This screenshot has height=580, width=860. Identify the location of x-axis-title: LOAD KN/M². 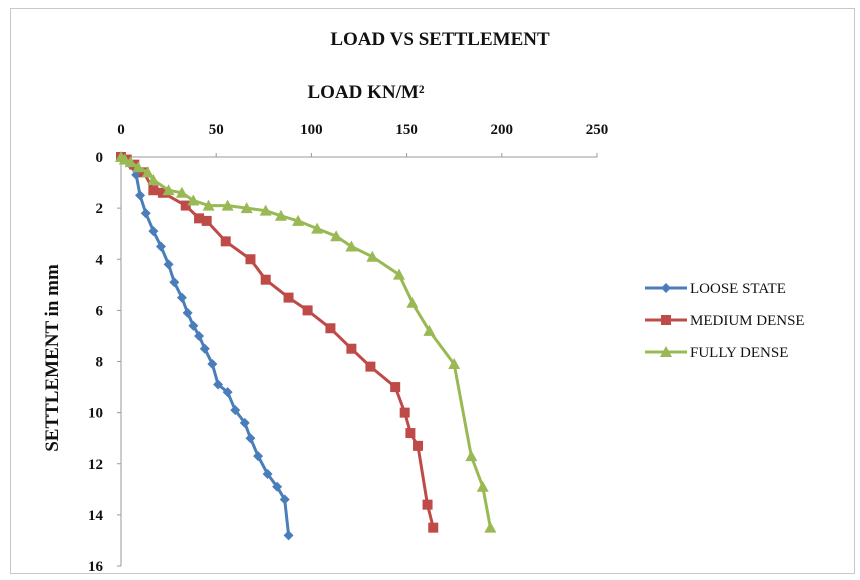
(365, 92).